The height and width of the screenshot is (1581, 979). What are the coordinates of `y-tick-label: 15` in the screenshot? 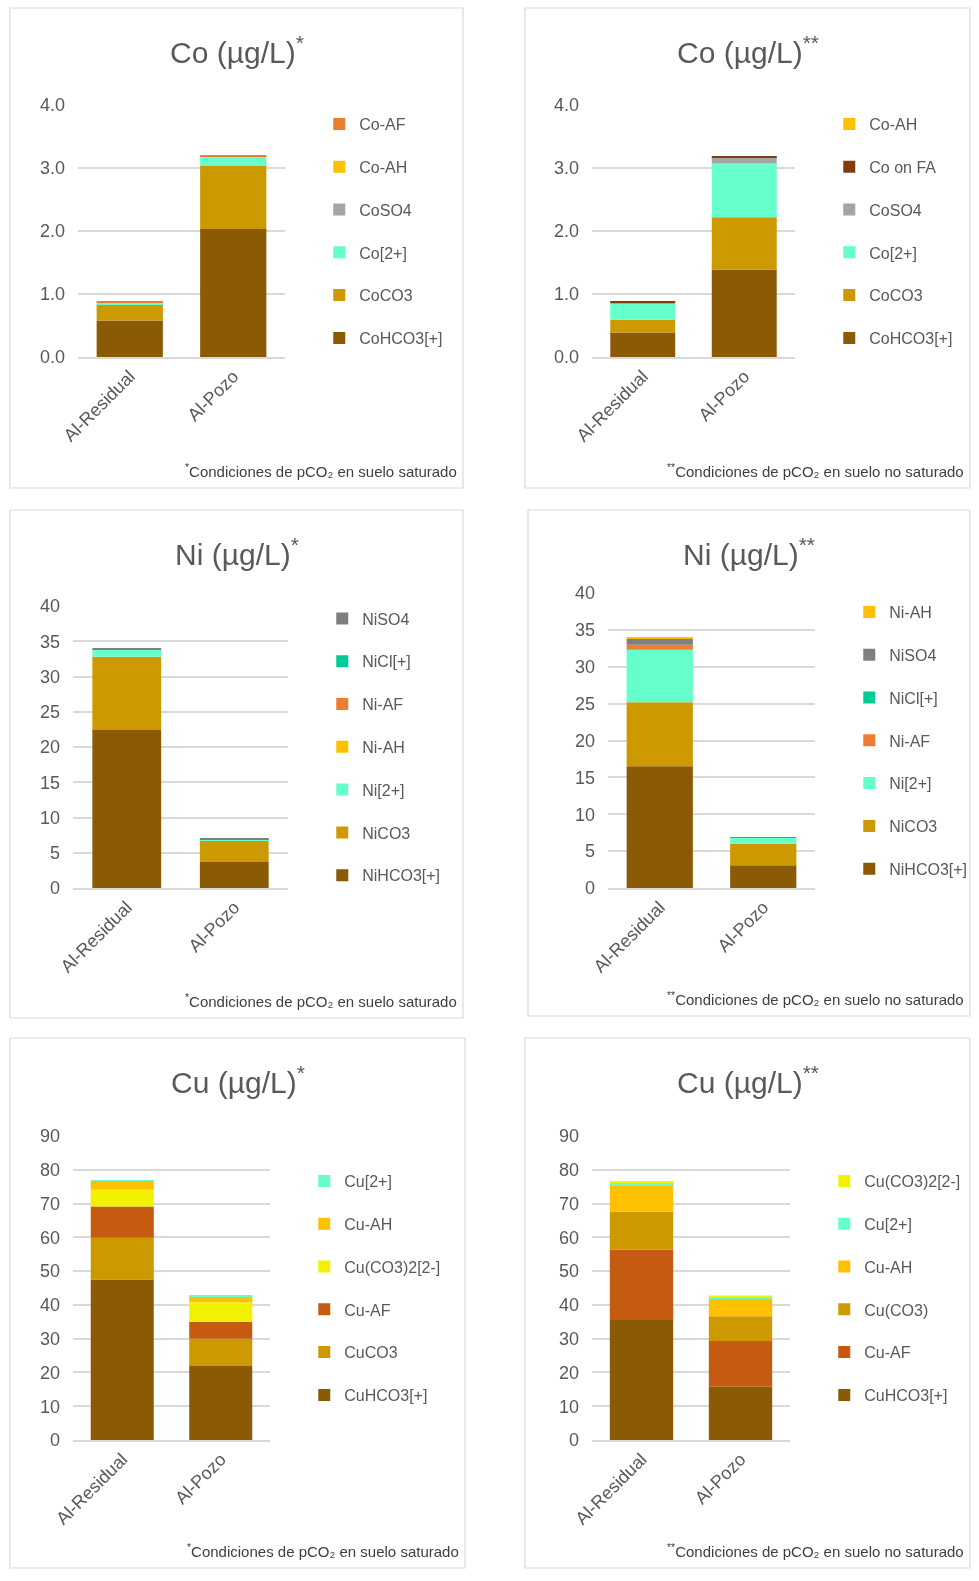 It's located at (49, 782).